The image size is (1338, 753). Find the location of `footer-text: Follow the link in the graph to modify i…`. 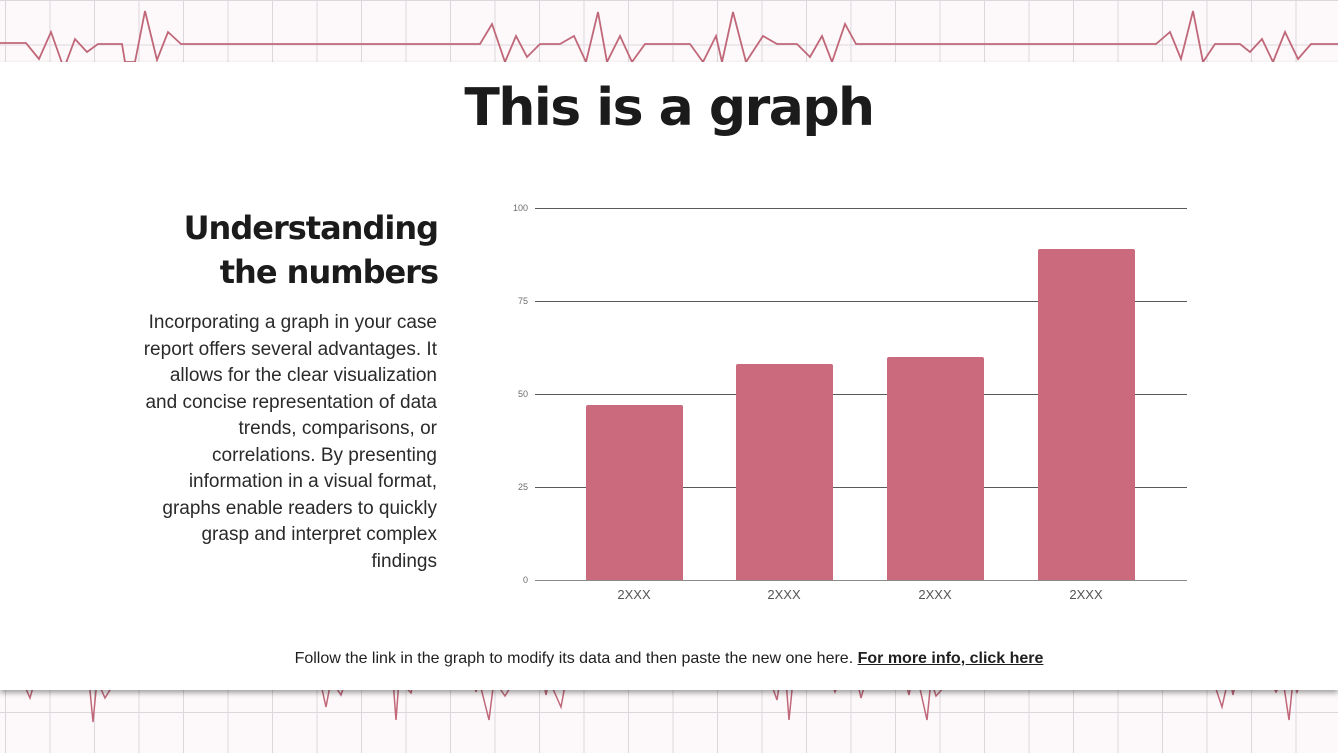

footer-text: Follow the link in the graph to modify i… is located at coordinates (574, 658).